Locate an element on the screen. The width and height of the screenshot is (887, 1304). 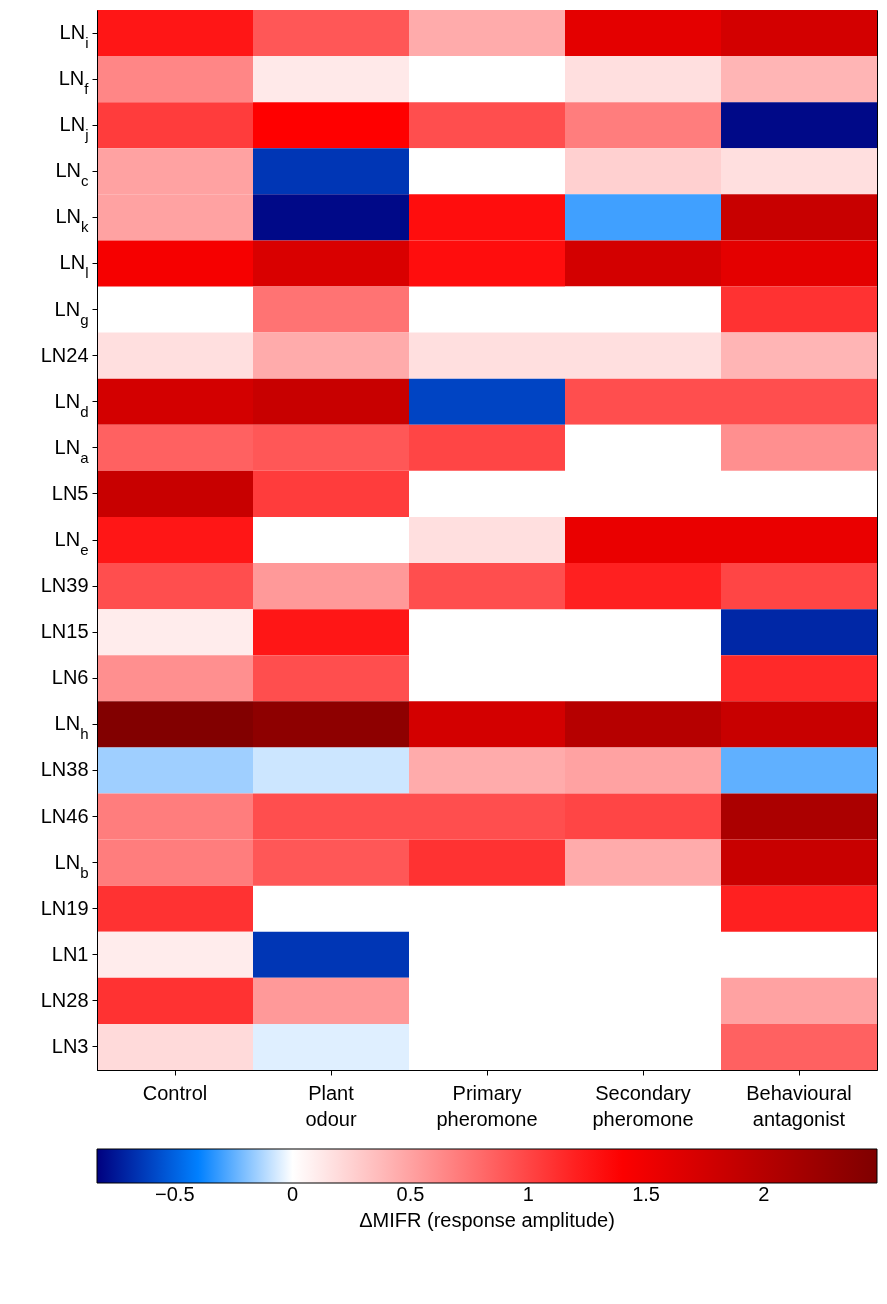
color-bar-label: 0 is located at coordinates (293, 1194).